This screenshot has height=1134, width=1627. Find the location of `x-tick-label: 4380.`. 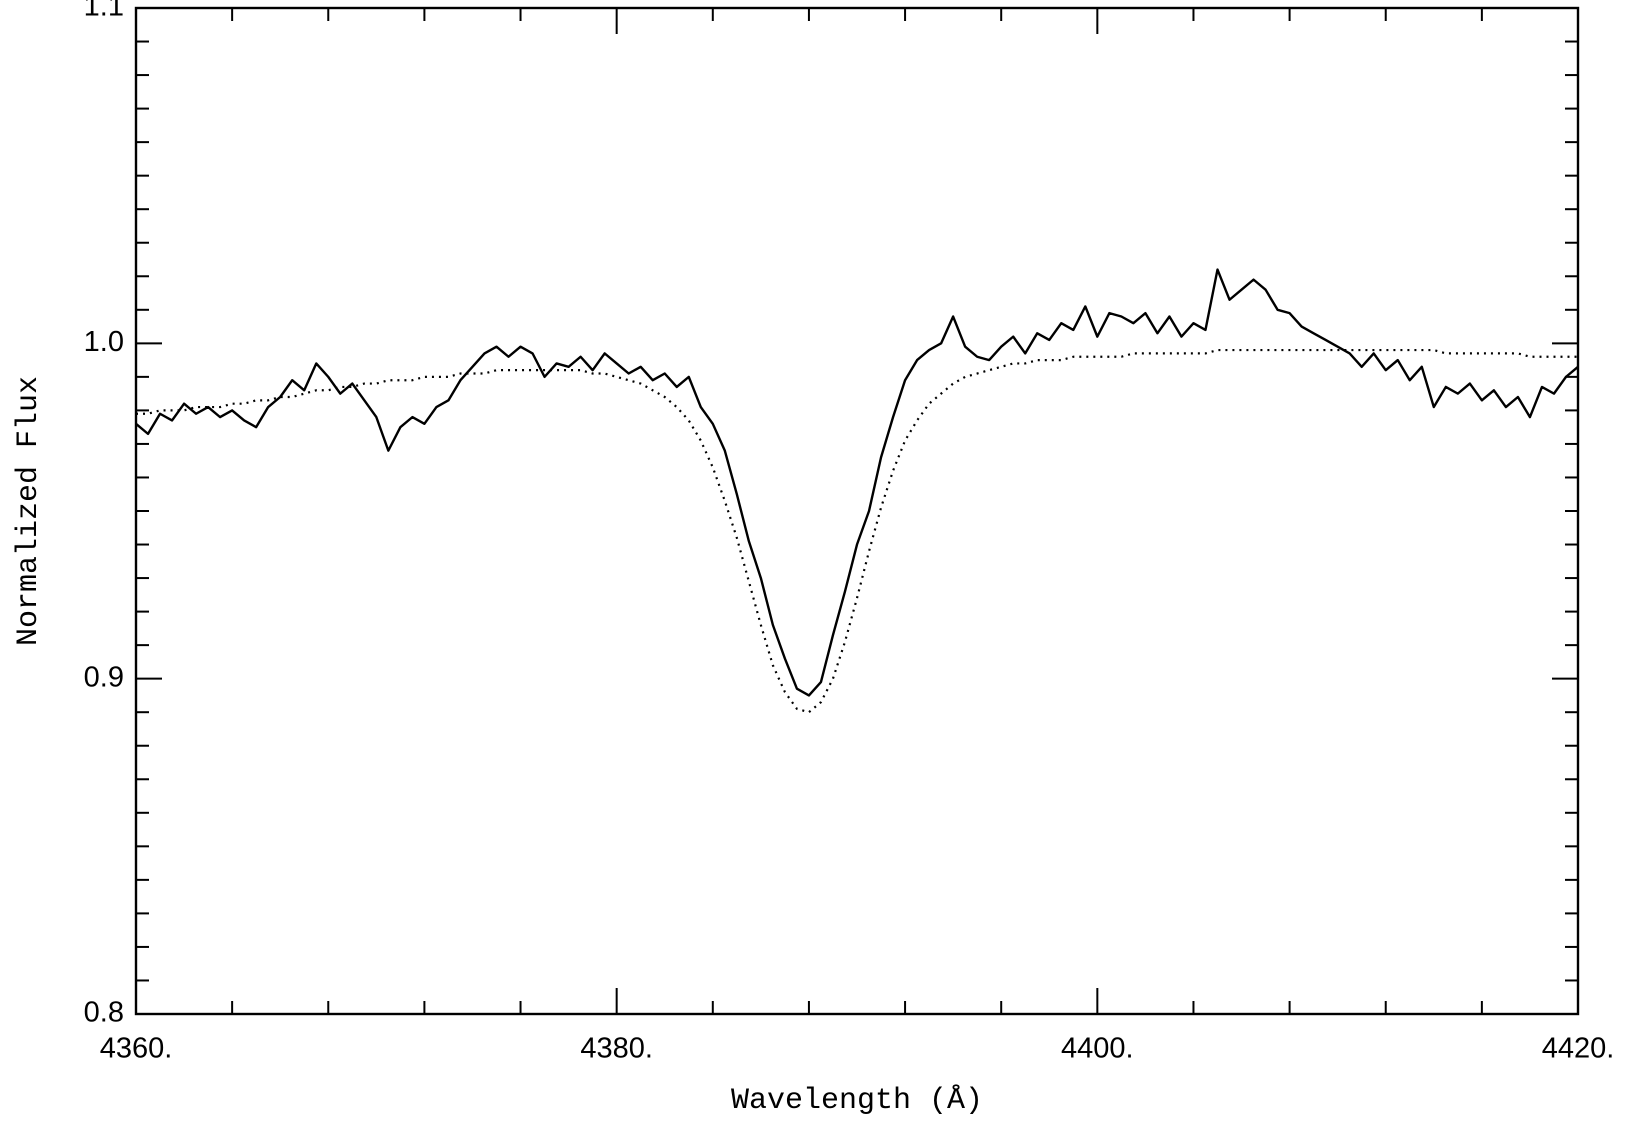

x-tick-label: 4380. is located at coordinates (616, 1049).